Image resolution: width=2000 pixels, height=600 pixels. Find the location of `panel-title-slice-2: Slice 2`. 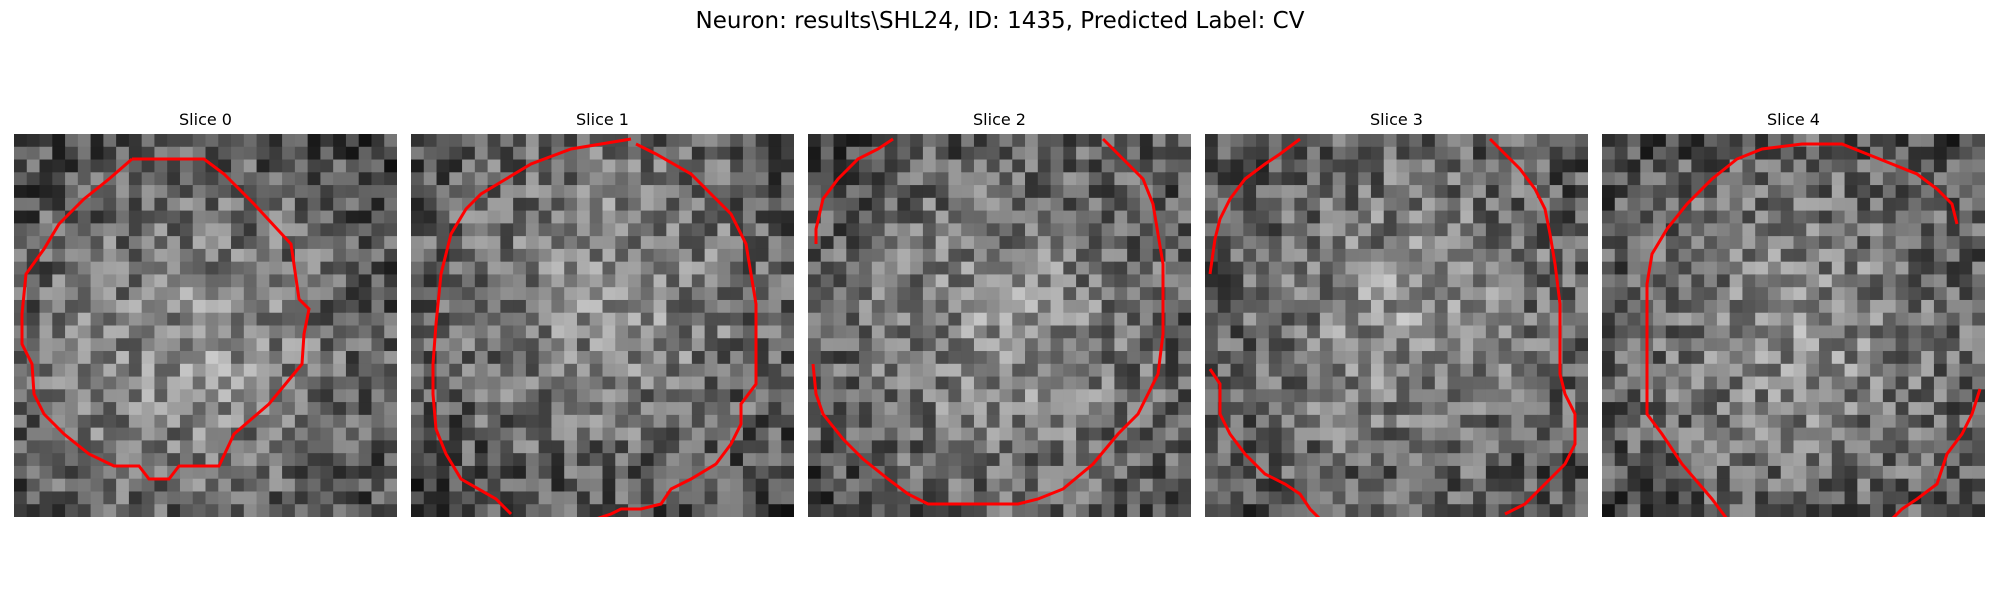

panel-title-slice-2: Slice 2 is located at coordinates (999, 119).